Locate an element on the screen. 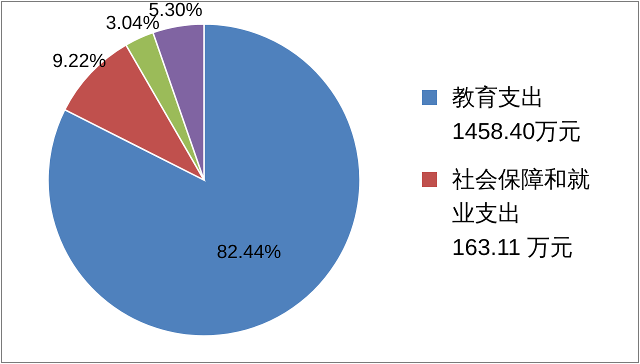  legend-label: 社会保障和就业支出 163.11 万元 is located at coordinates (521, 213).